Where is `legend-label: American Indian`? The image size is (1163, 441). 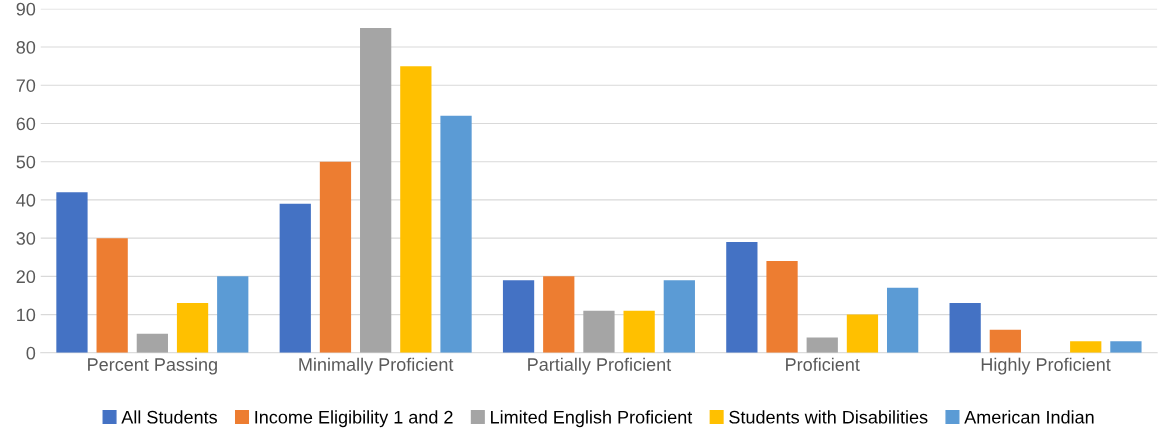 legend-label: American Indian is located at coordinates (1029, 417).